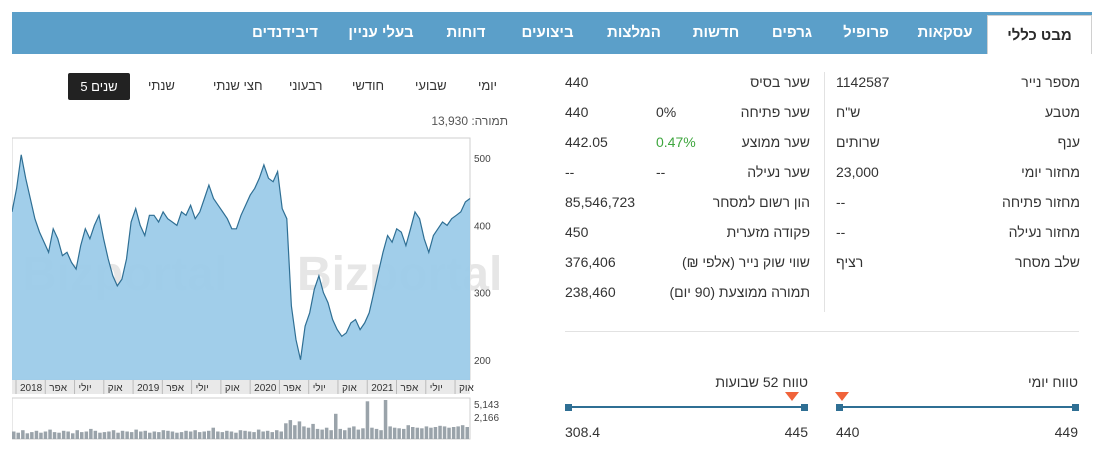  Describe the element at coordinates (1075, 407) in the screenshot. I see `daily-range-end` at that location.